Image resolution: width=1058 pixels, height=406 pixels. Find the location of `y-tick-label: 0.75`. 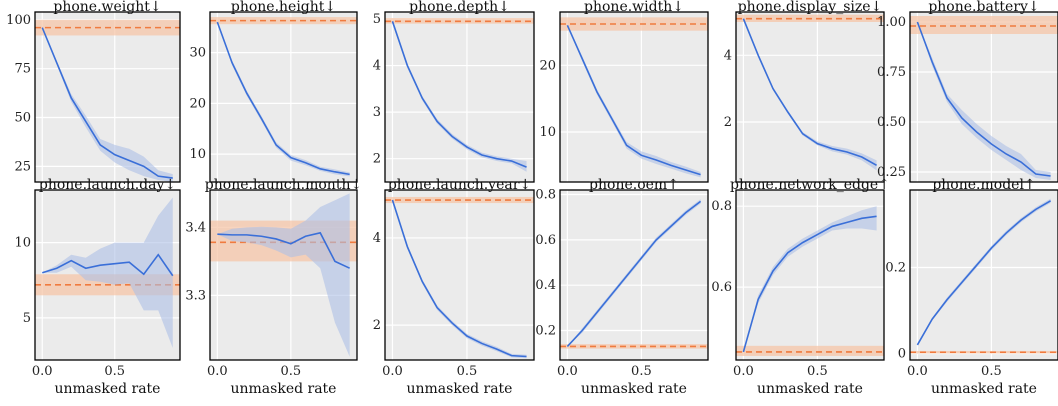

y-tick-label: 0.75 is located at coordinates (891, 72).